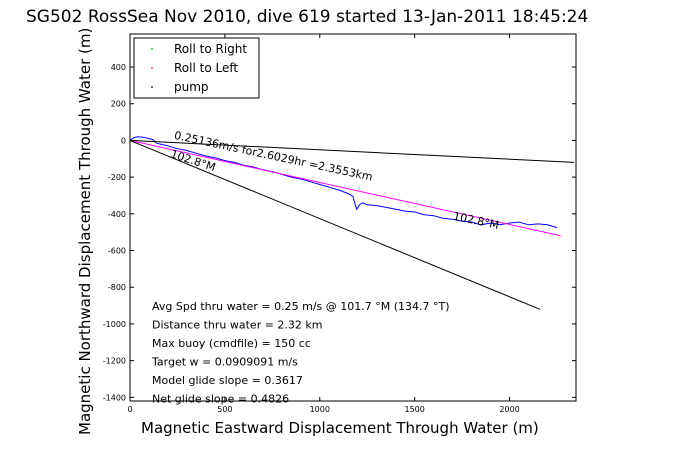 The width and height of the screenshot is (681, 454). I want to click on stat-line: Net glide slope = 0.4826, so click(220, 399).